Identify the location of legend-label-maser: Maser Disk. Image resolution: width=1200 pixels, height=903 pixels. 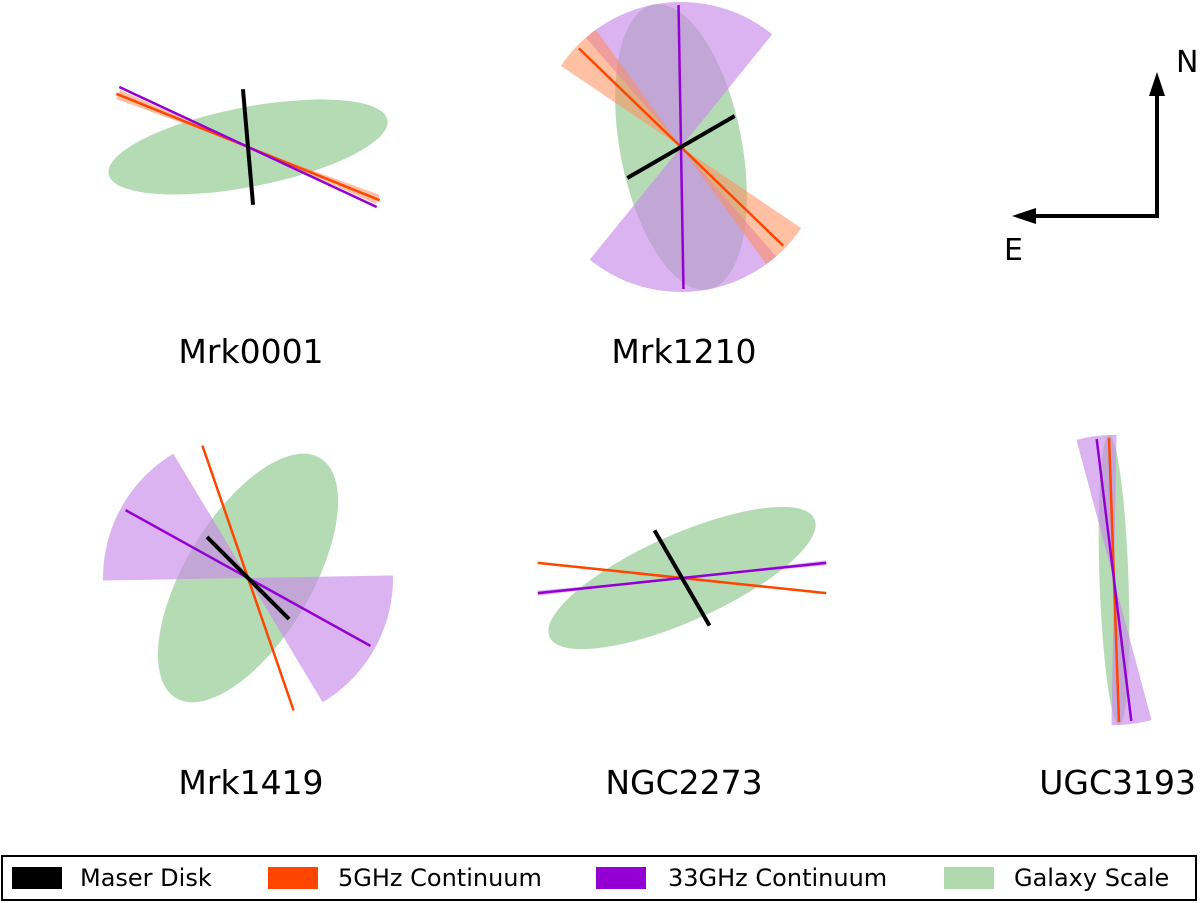
(146, 878).